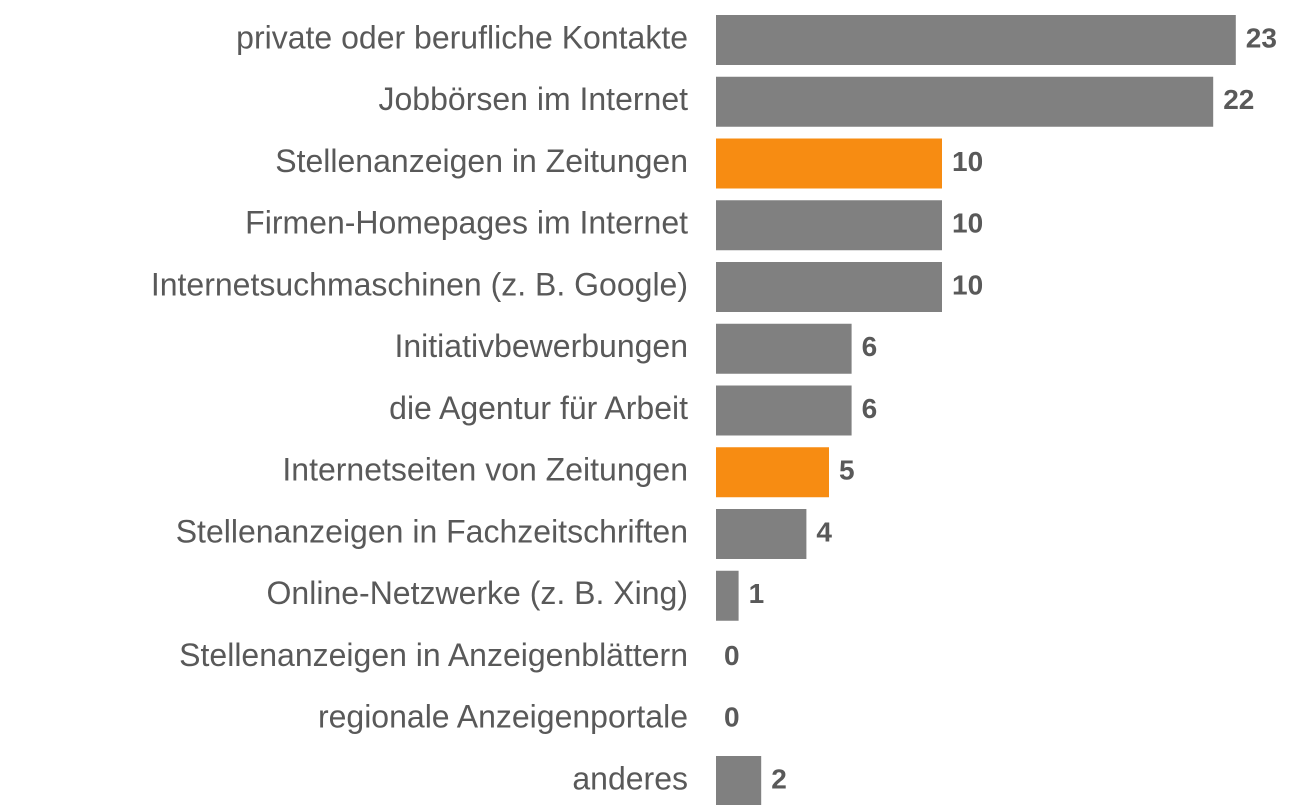  Describe the element at coordinates (432, 531) in the screenshot. I see `category-label: Stellenanzeigen in Fachzeitschriften` at that location.